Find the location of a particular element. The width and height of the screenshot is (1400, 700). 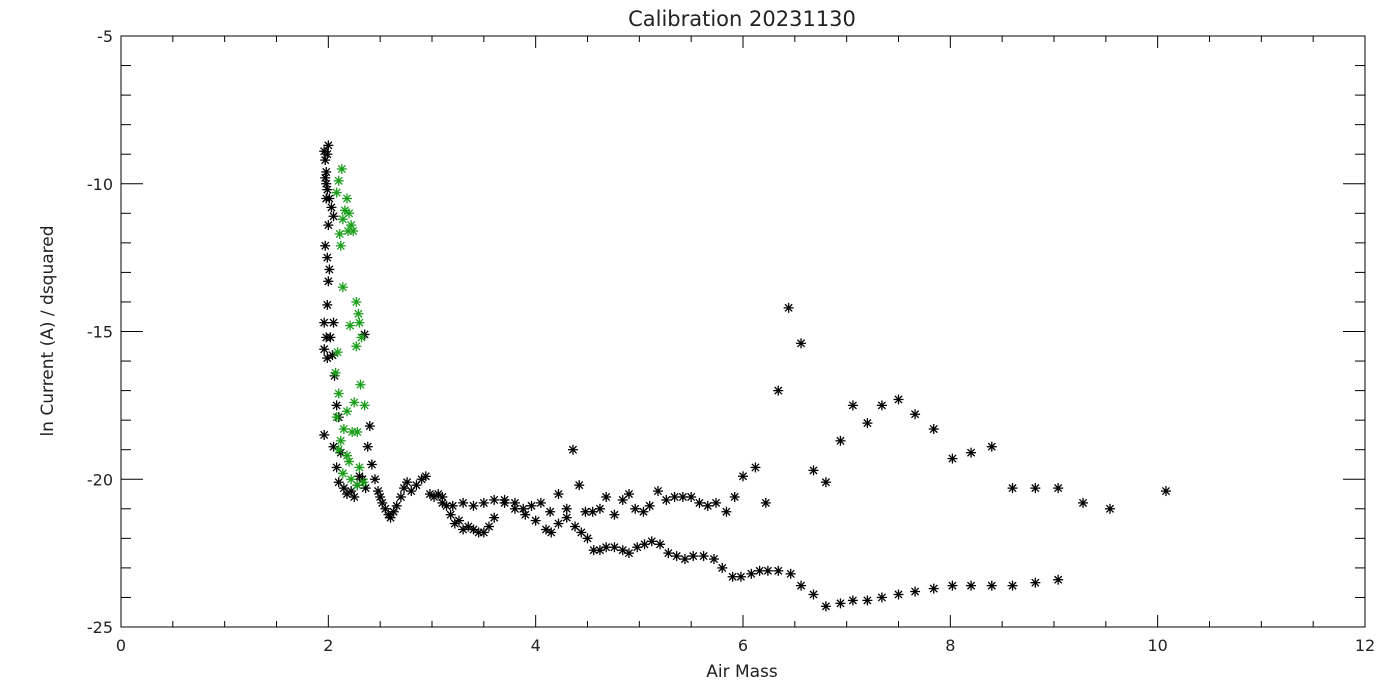

y-tick-label: -10 is located at coordinates (100, 184).